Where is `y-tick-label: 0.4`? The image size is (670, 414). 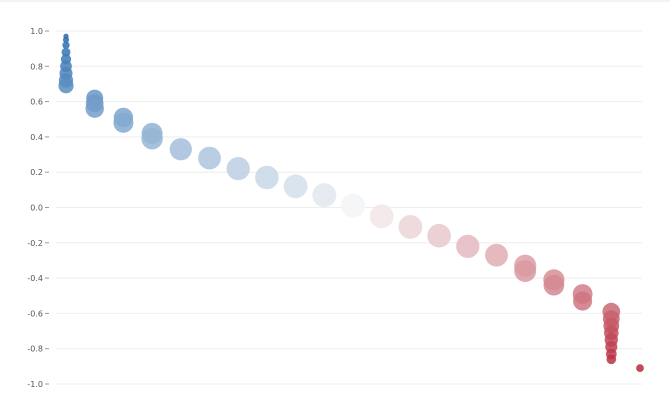
y-tick-label: 0.4 is located at coordinates (36, 137).